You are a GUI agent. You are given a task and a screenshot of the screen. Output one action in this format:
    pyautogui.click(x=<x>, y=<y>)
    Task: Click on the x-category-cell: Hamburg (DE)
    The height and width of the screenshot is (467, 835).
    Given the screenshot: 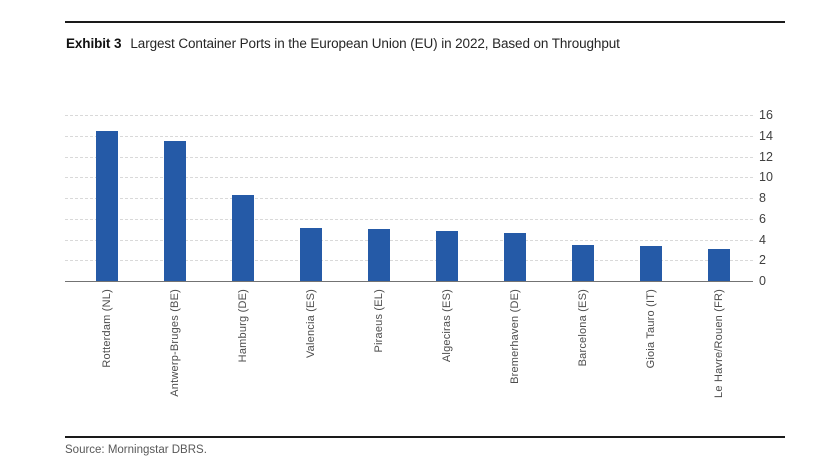 What is the action you would take?
    pyautogui.click(x=243, y=361)
    